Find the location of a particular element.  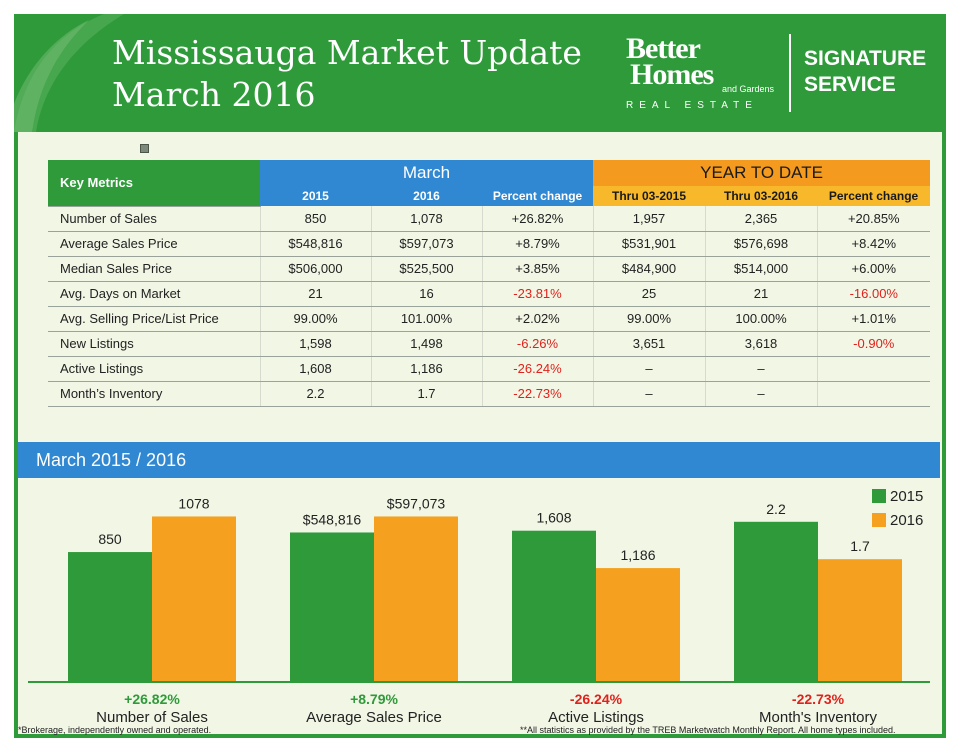

table-row: Active Listings 1,608 1,186 -26.24% – – is located at coordinates (489, 369).